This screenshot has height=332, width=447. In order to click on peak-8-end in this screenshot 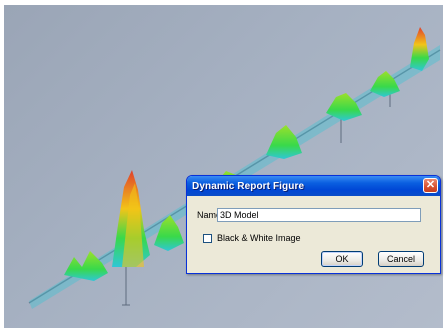, I will do `click(419, 49)`.